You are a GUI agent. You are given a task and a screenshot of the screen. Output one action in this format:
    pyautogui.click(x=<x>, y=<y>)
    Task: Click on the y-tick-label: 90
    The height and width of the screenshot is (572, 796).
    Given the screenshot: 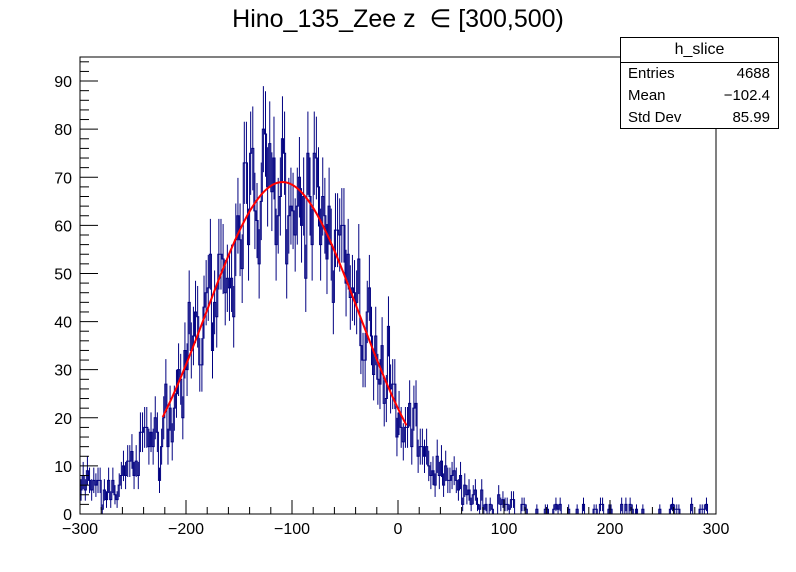 What is the action you would take?
    pyautogui.click(x=63, y=82)
    